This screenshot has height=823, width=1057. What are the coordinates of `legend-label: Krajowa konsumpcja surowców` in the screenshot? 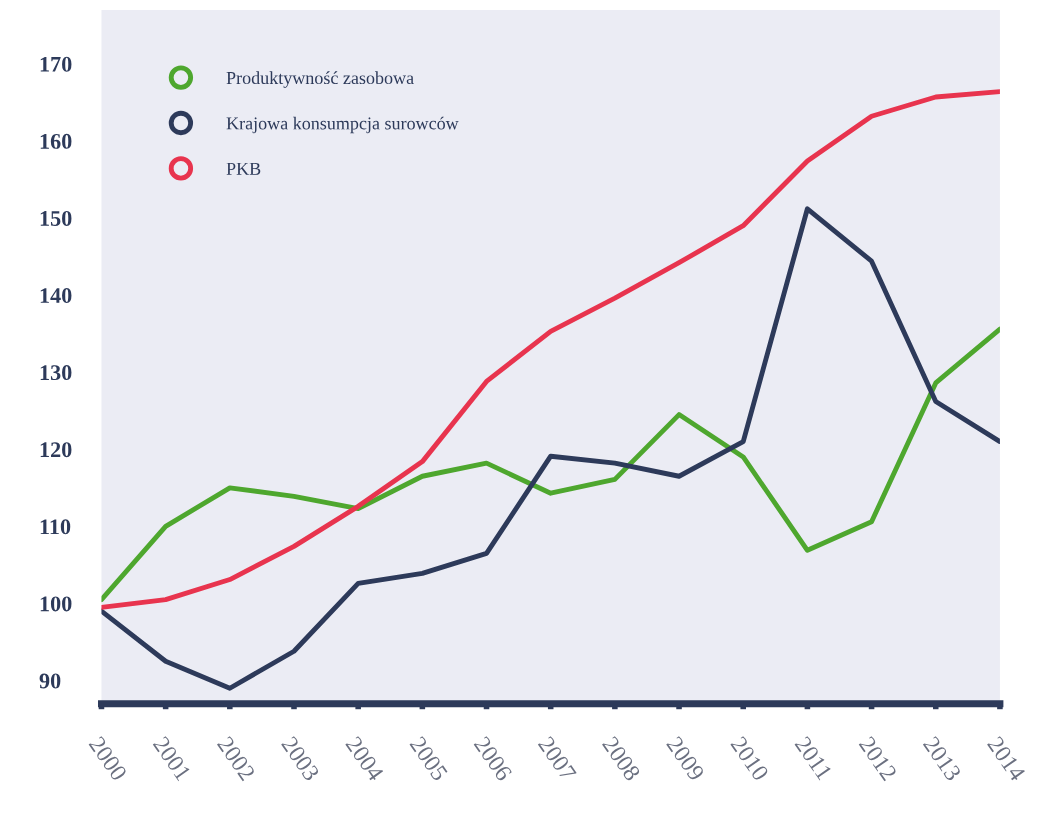 It's located at (342, 125).